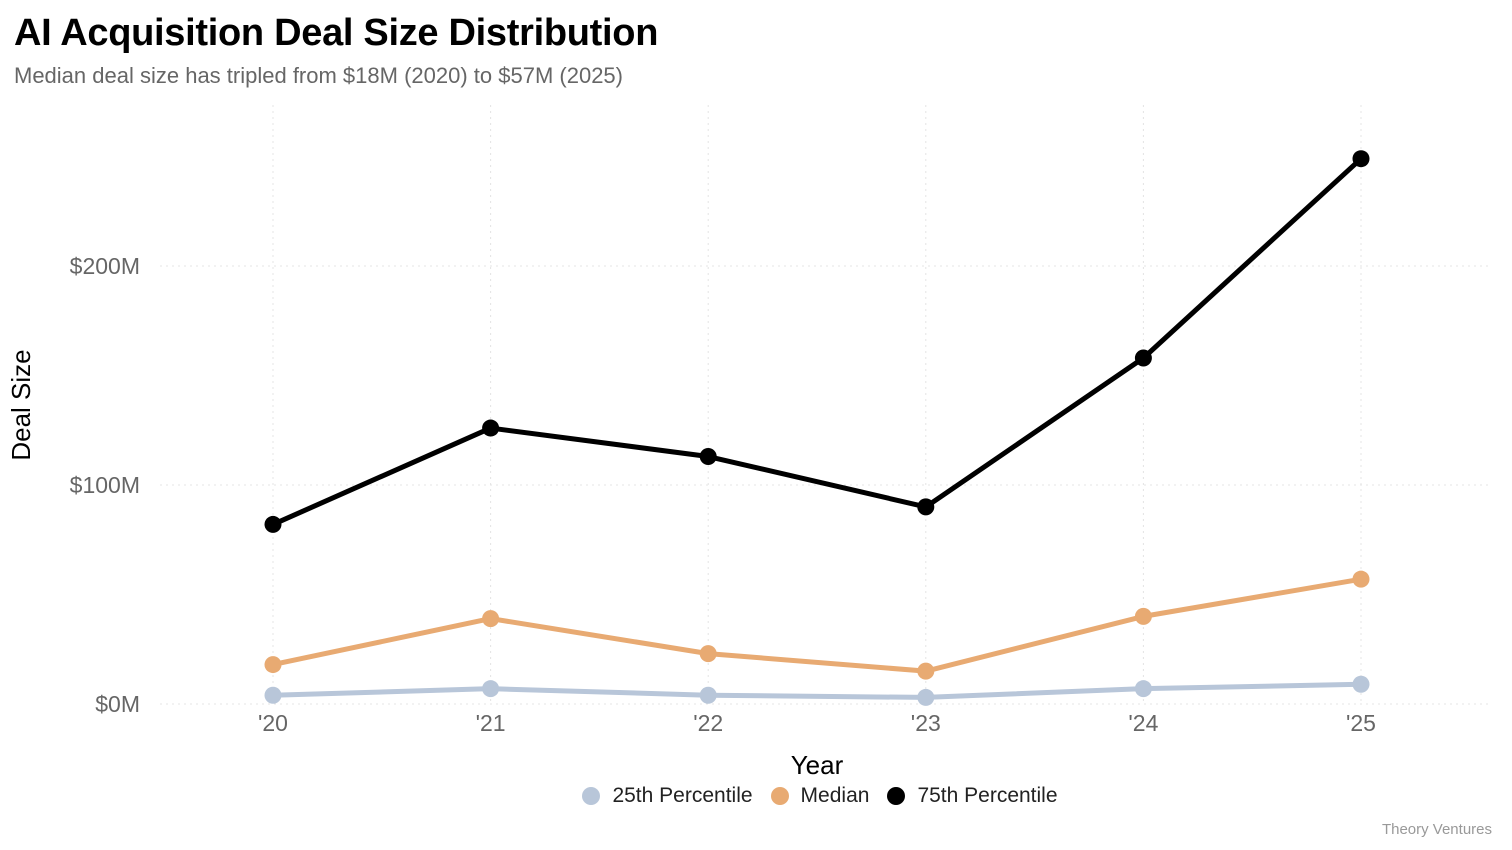 Image resolution: width=1512 pixels, height=850 pixels. Describe the element at coordinates (591, 796) in the screenshot. I see `legend-swatch-25th-percentile` at that location.